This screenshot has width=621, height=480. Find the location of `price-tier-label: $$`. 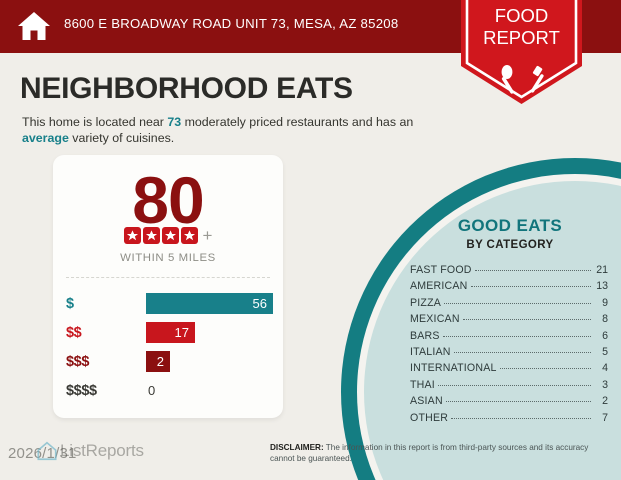

price-tier-label: $$ is located at coordinates (74, 332).